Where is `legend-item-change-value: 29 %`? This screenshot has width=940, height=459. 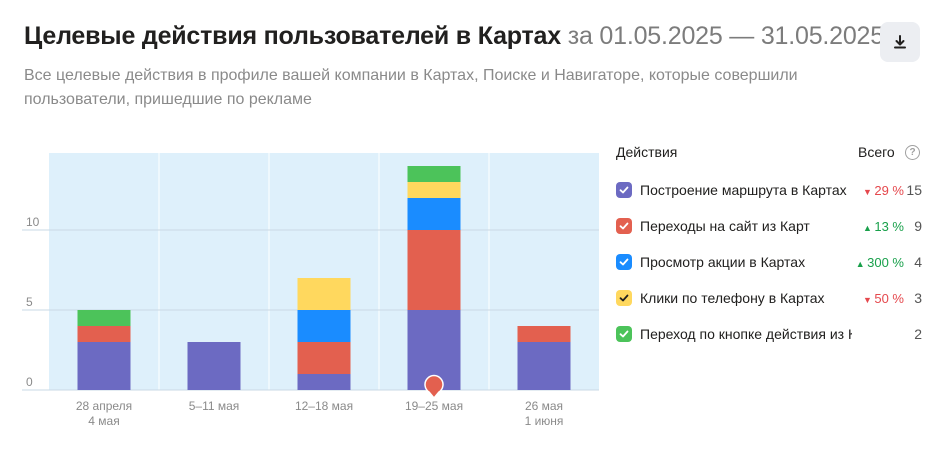 legend-item-change-value: 29 % is located at coordinates (889, 190).